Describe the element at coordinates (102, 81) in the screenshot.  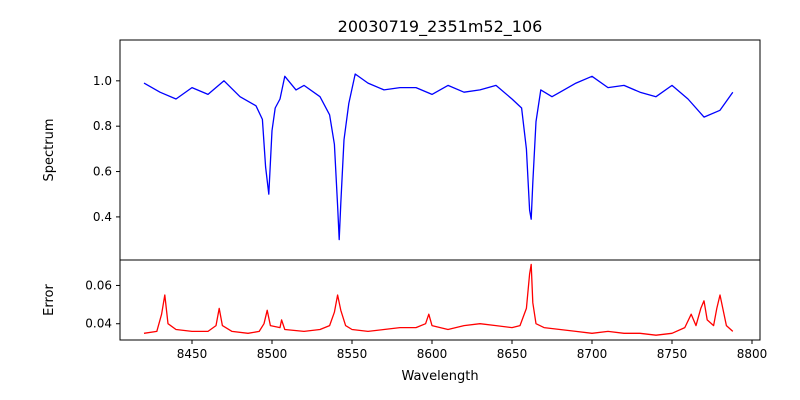
I see `spectrum-y-tick-label: 1.0` at that location.